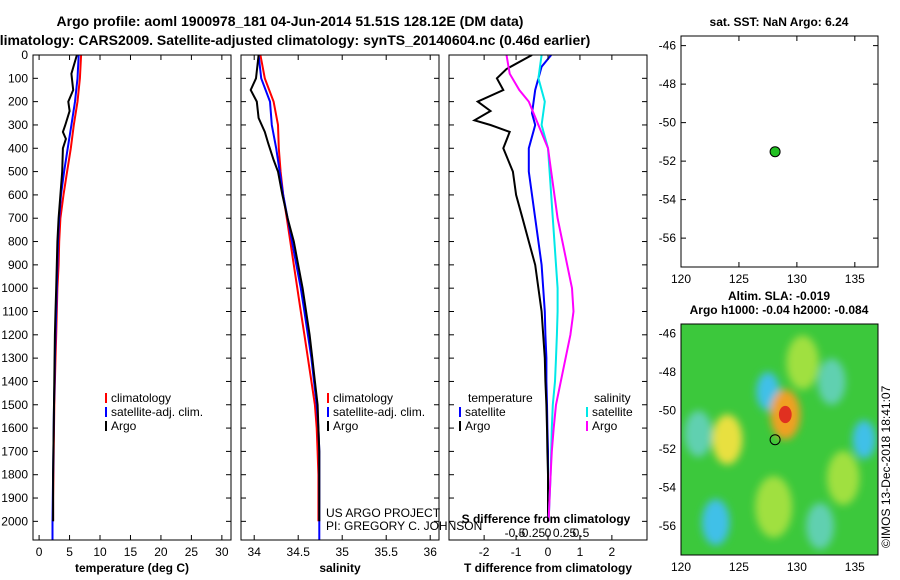  I want to click on series-line-salinity-argo, so click(540, 288).